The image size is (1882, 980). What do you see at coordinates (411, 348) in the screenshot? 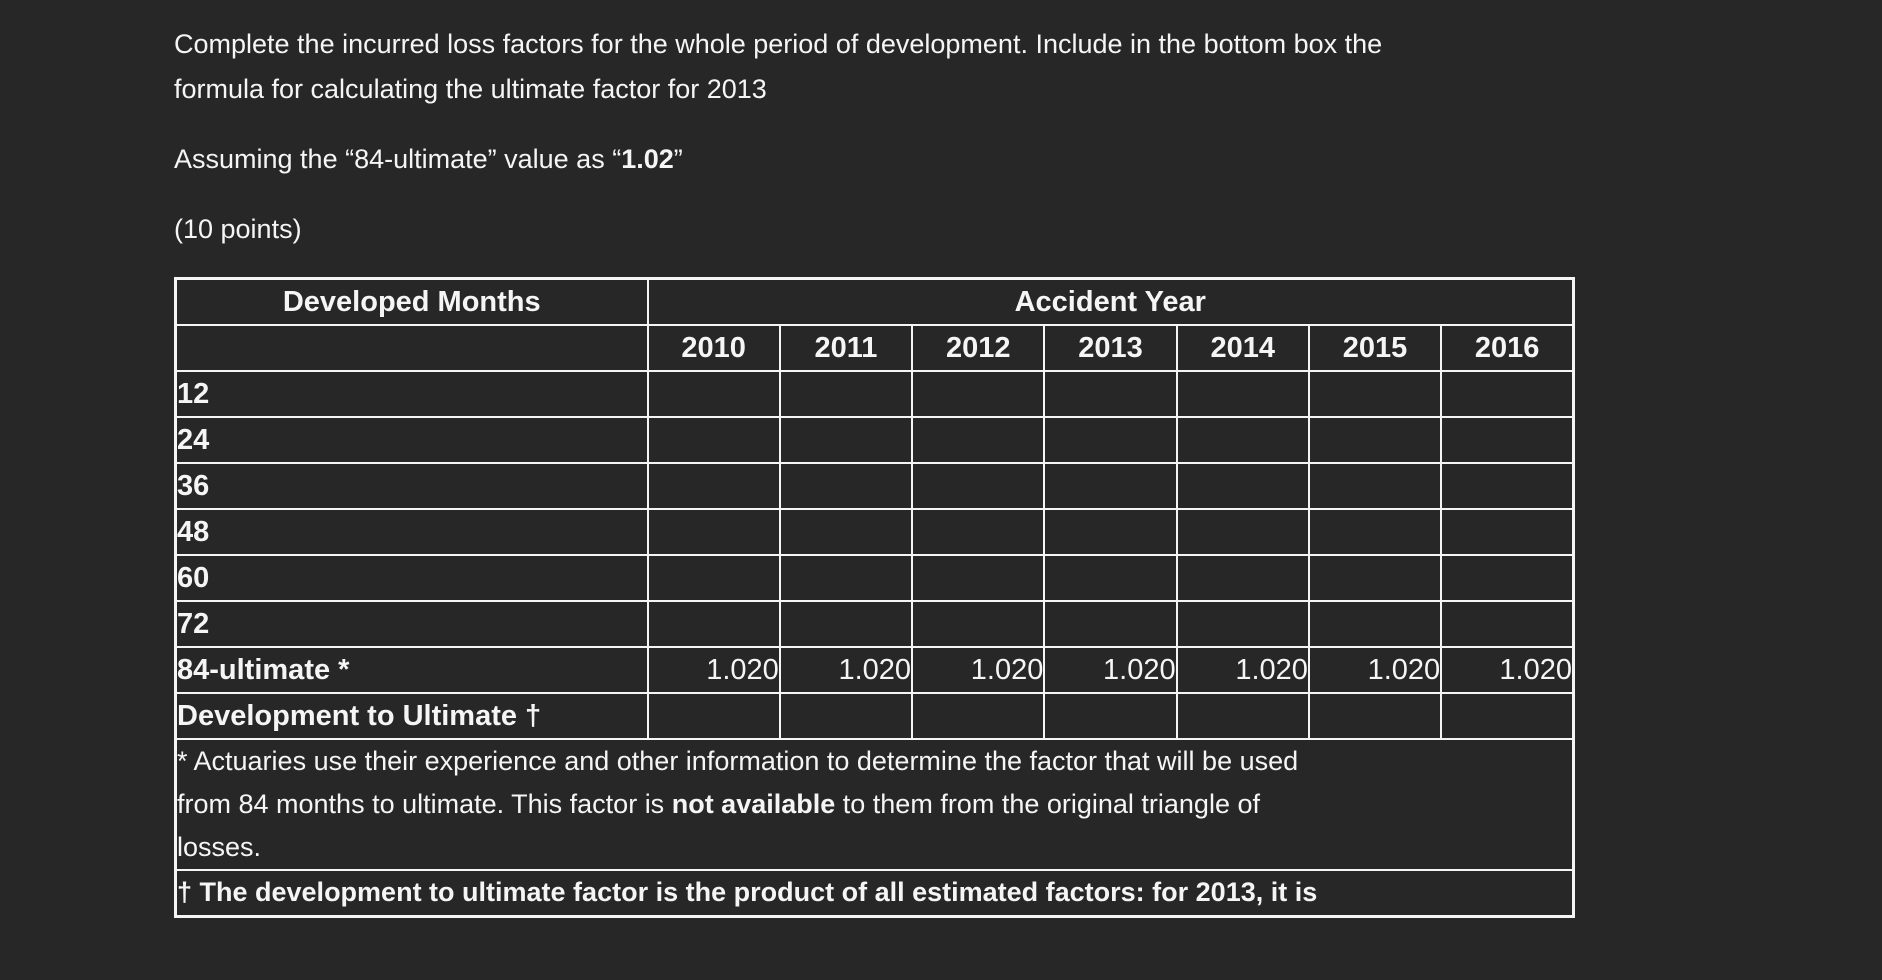
I see `empty-corner-cell` at bounding box center [411, 348].